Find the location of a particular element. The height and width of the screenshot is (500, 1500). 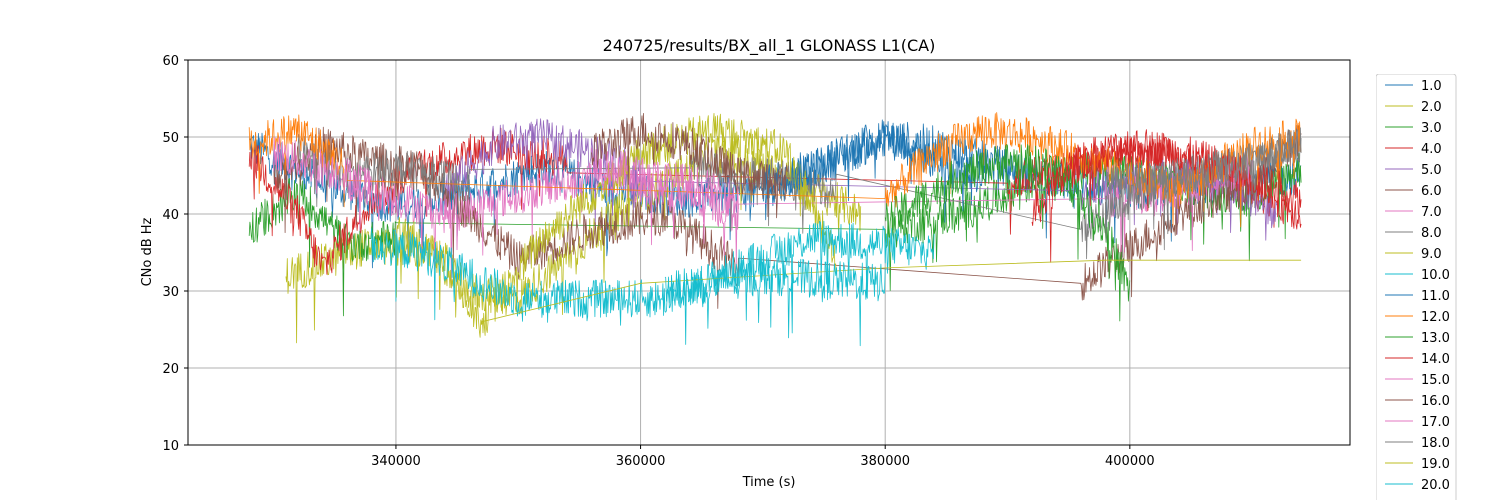

x-tick-label: 400000 is located at coordinates (1130, 461).